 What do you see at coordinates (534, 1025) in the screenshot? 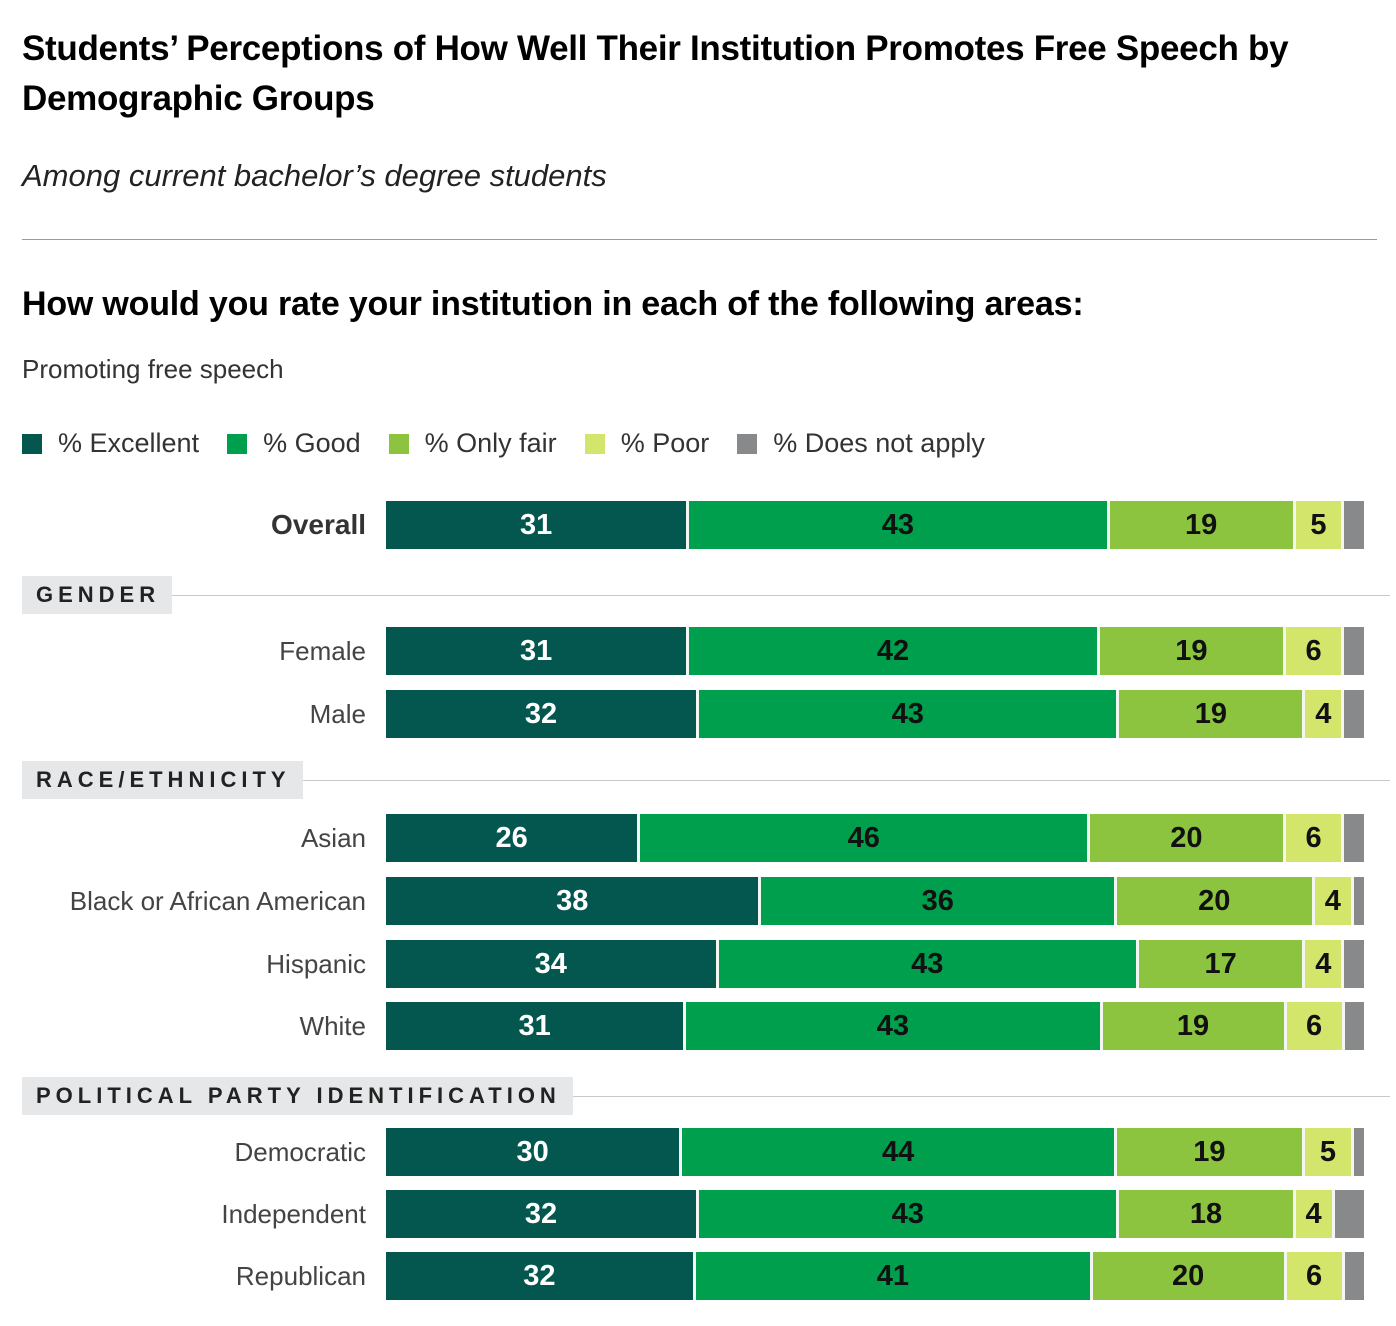
I see `data-label: 31` at bounding box center [534, 1025].